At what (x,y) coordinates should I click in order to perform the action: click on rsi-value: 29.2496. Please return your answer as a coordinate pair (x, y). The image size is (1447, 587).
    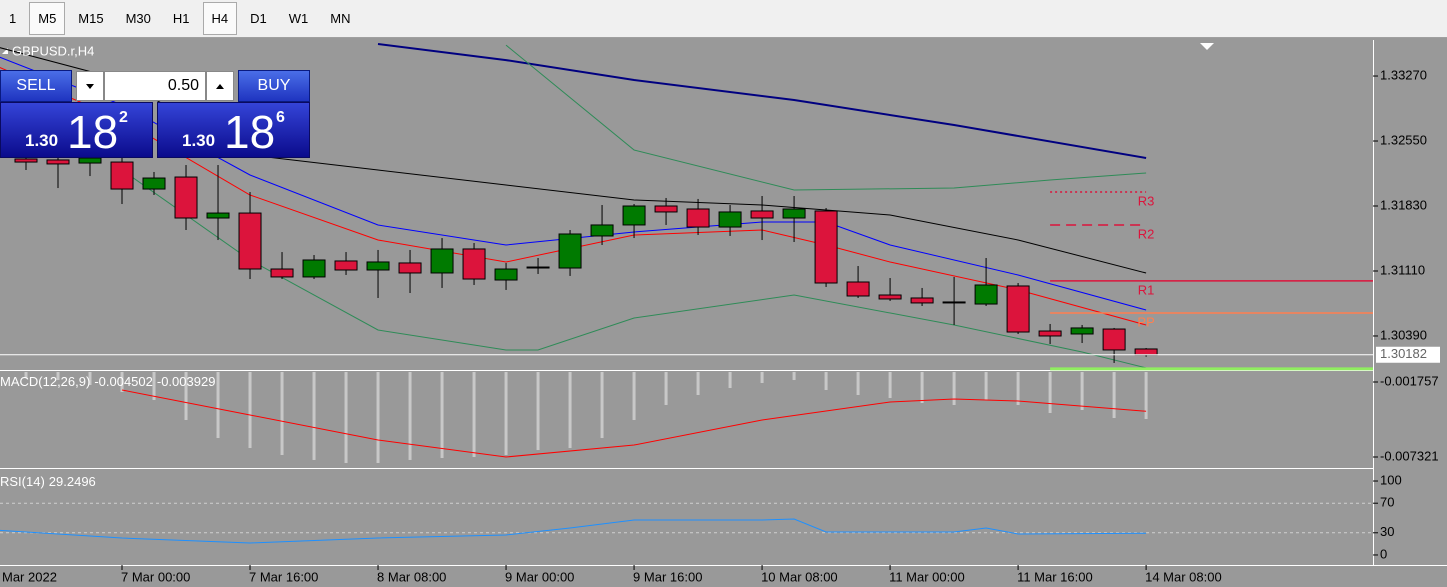
    Looking at the image, I should click on (72, 481).